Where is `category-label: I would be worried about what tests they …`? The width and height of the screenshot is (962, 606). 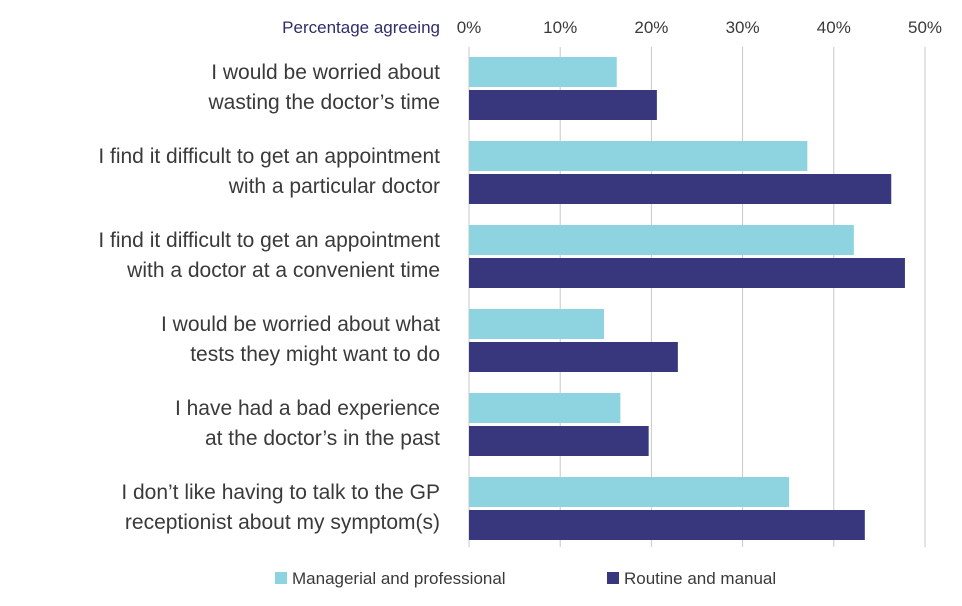
category-label: I would be worried about what tests they … is located at coordinates (300, 339).